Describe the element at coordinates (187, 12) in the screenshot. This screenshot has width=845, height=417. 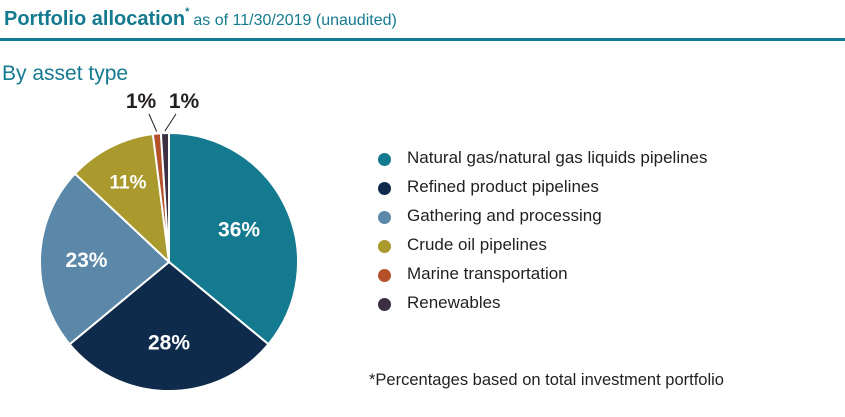
I see `title-asterisk: *` at that location.